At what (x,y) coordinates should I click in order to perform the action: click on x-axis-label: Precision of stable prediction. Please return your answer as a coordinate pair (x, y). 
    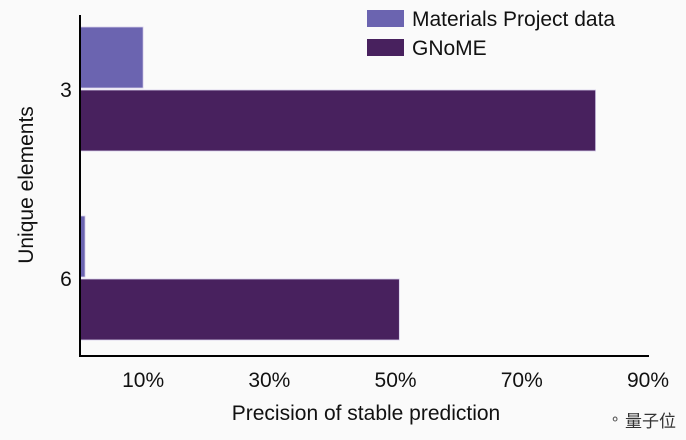
    Looking at the image, I should click on (366, 413).